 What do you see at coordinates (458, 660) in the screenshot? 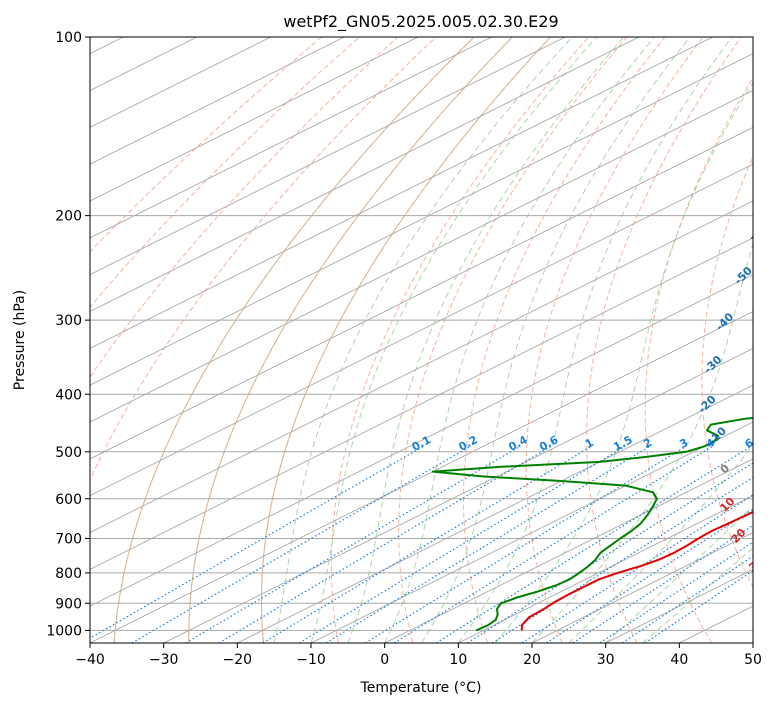
I see `x-tick-label: 10` at bounding box center [458, 660].